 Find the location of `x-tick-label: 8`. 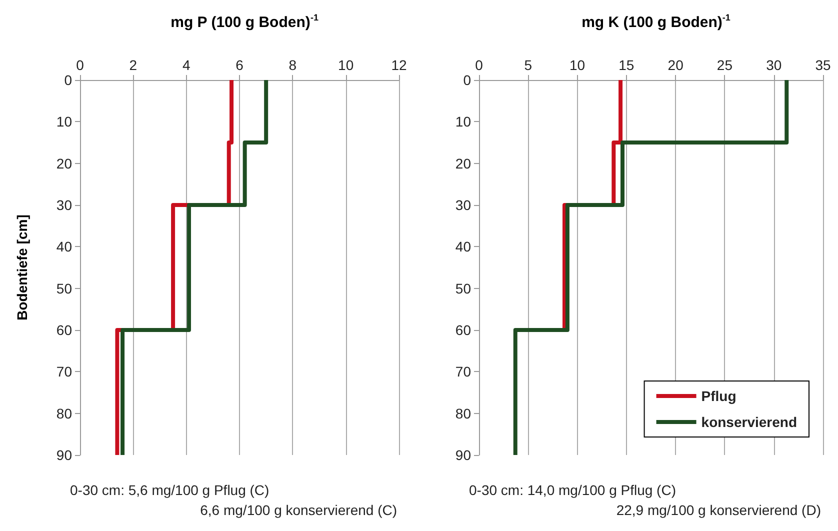

x-tick-label: 8 is located at coordinates (292, 65).